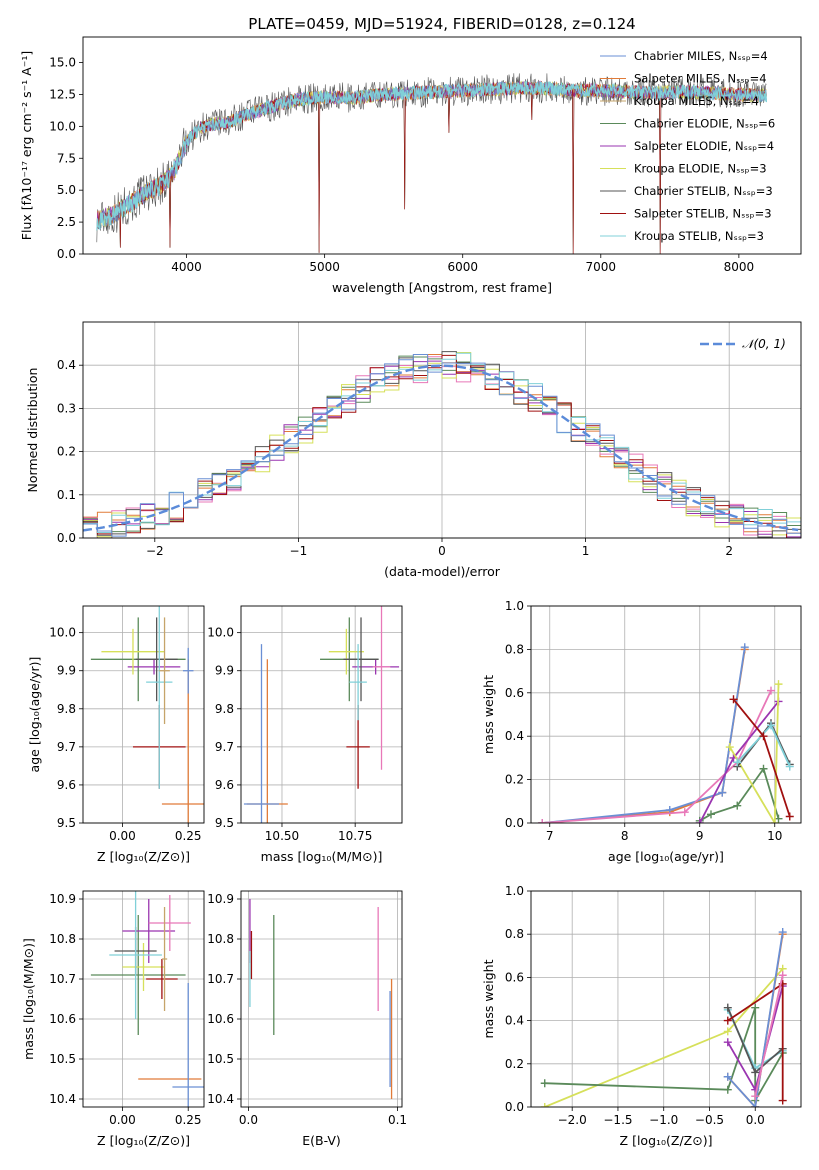  What do you see at coordinates (322, 856) in the screenshot?
I see `x-axis-label: mass [log₁₀(M/M⊙)]` at bounding box center [322, 856].